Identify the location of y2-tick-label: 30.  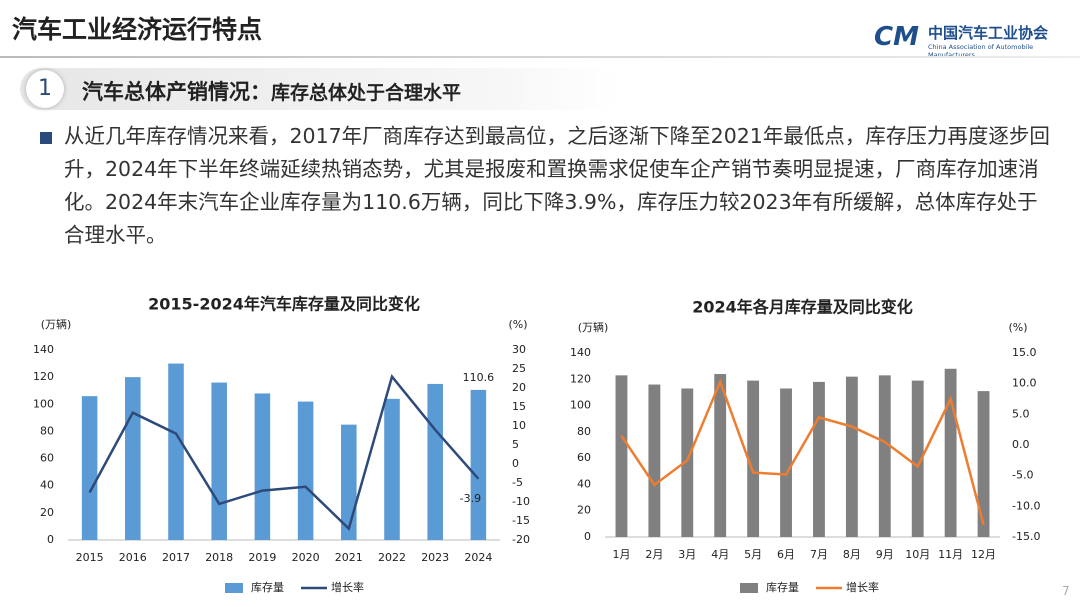
(519, 349).